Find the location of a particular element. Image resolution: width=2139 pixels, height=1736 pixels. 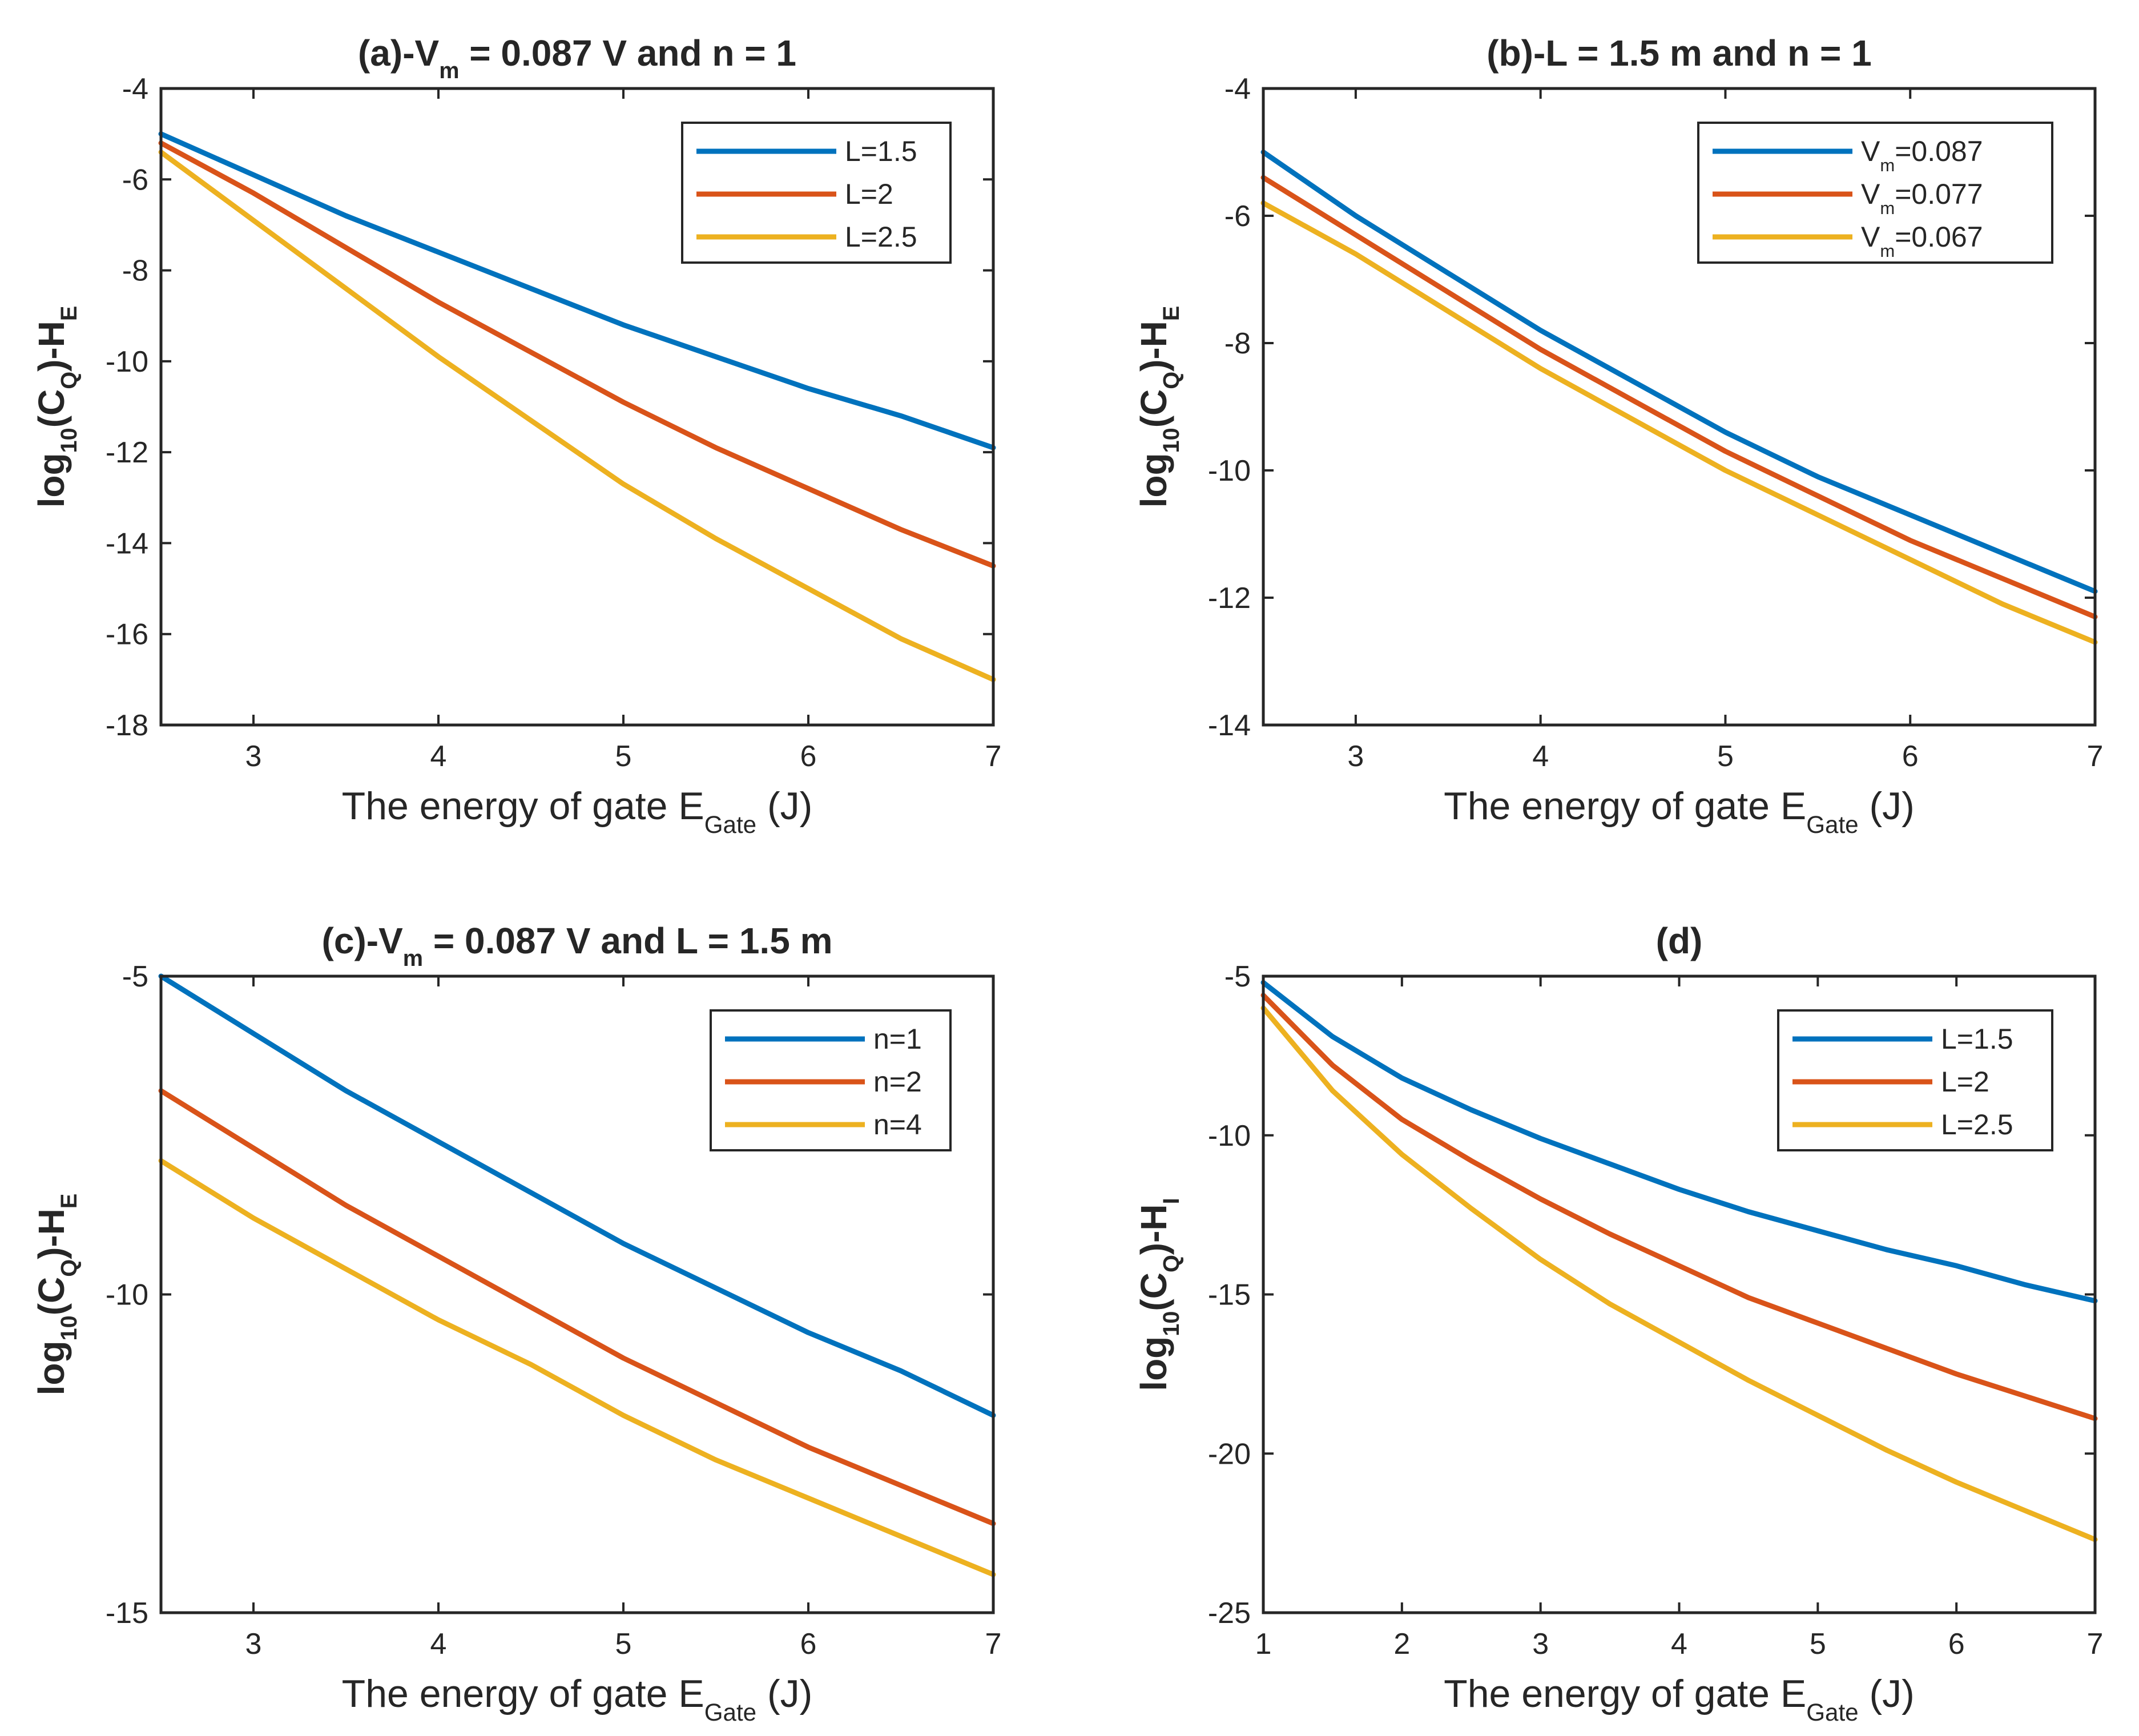

y-tick-label: -18 is located at coordinates (127, 725).